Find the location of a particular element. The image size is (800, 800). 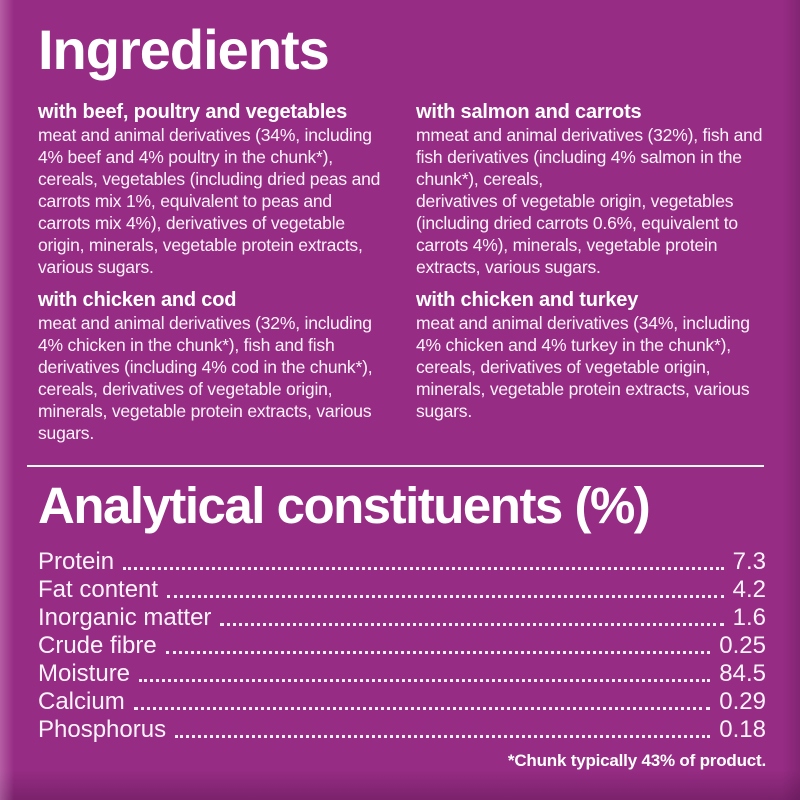

analytical-heading: Analytical constituents (%) is located at coordinates (344, 505).